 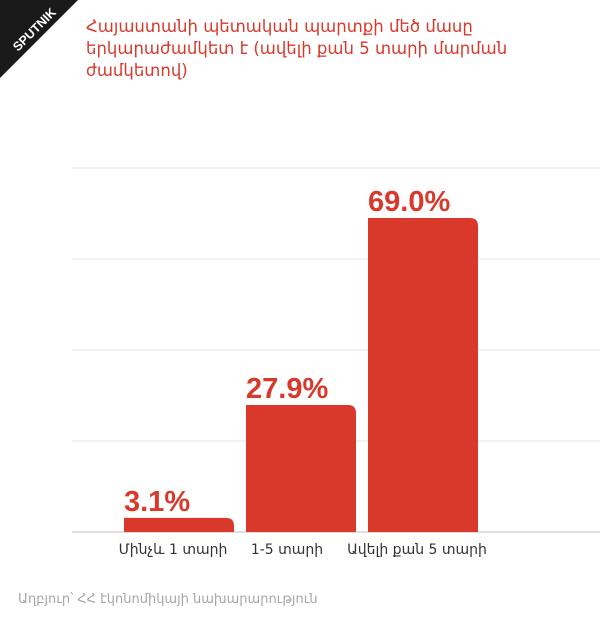 I want to click on x-tick-label: Մինչև 1 տարի, so click(x=173, y=550).